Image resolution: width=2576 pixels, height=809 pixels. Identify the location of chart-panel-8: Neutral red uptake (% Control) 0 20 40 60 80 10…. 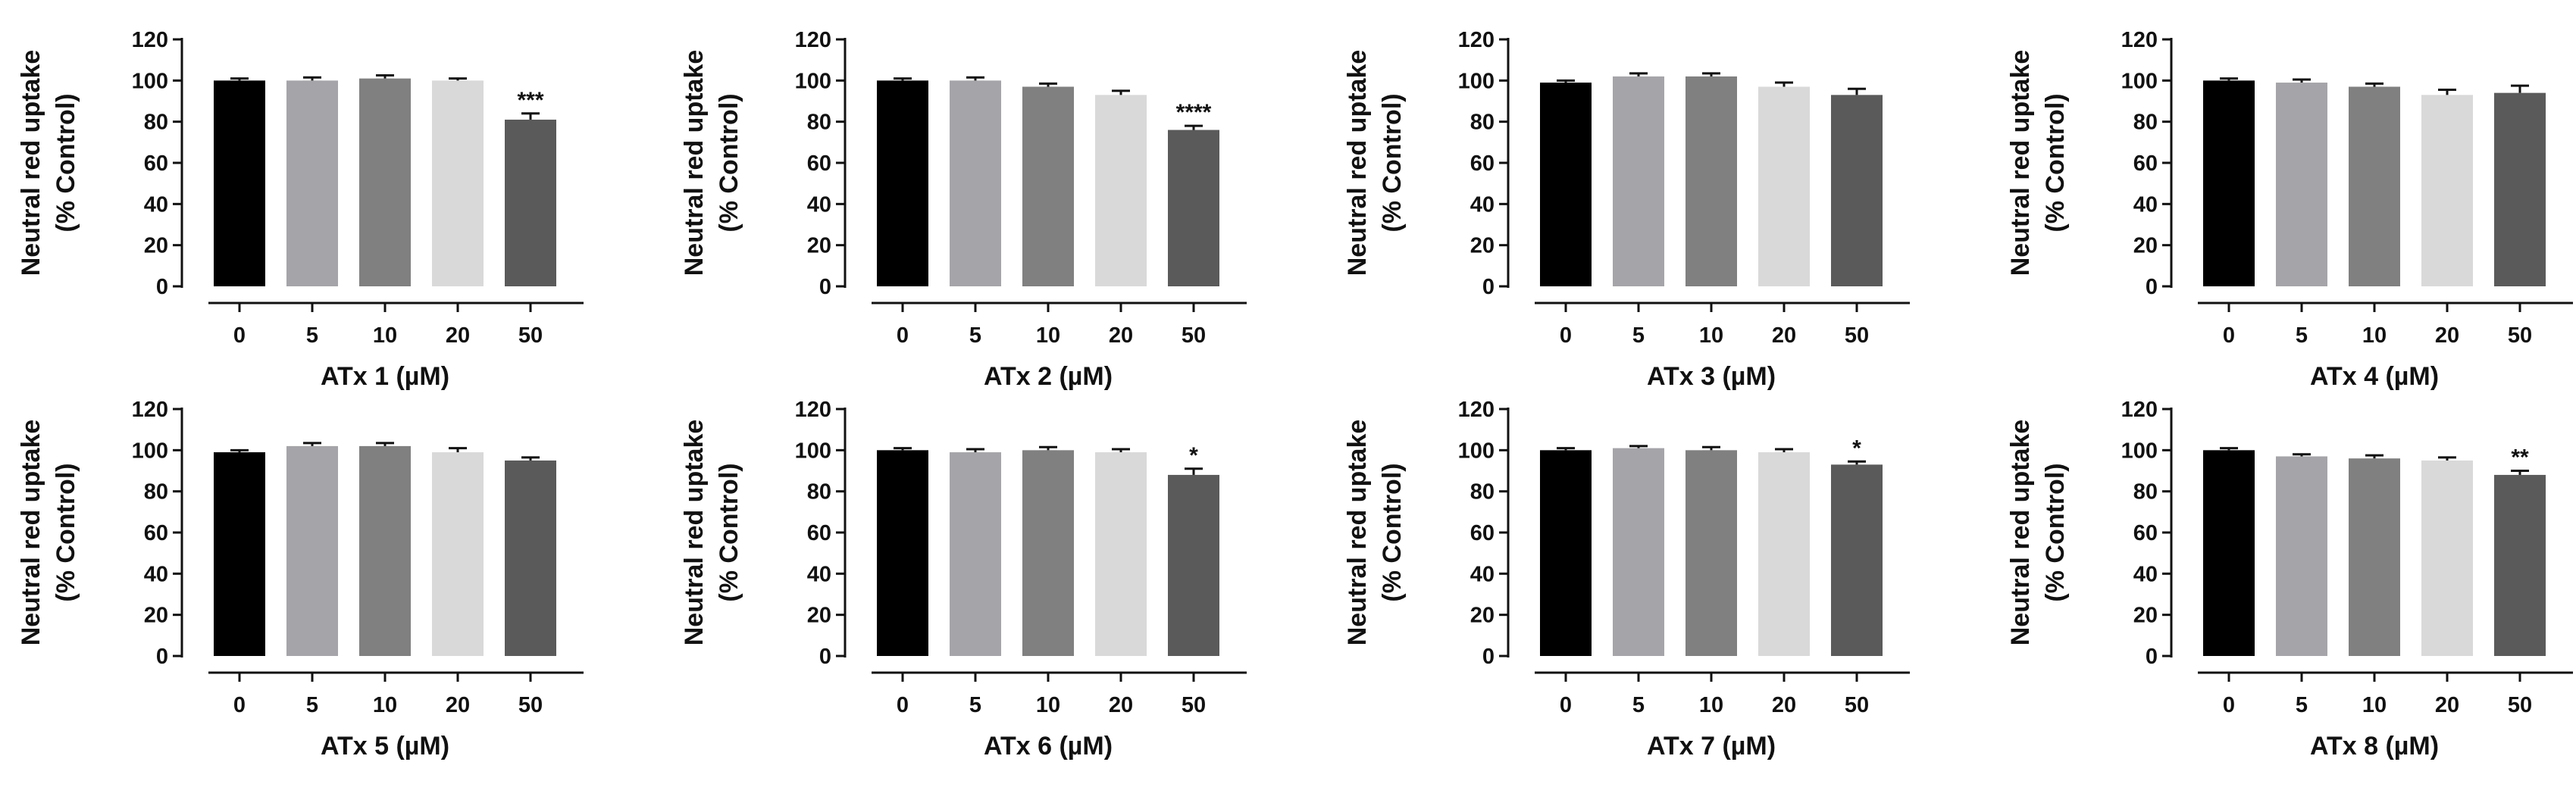
(2289, 579).